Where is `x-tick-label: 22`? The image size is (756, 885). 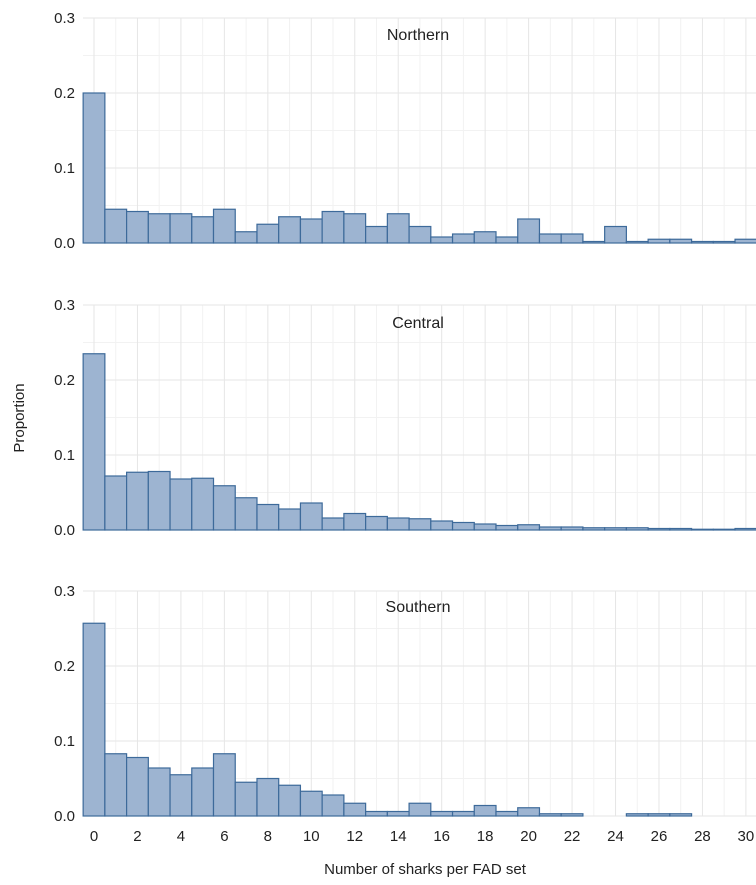 x-tick-label: 22 is located at coordinates (572, 836).